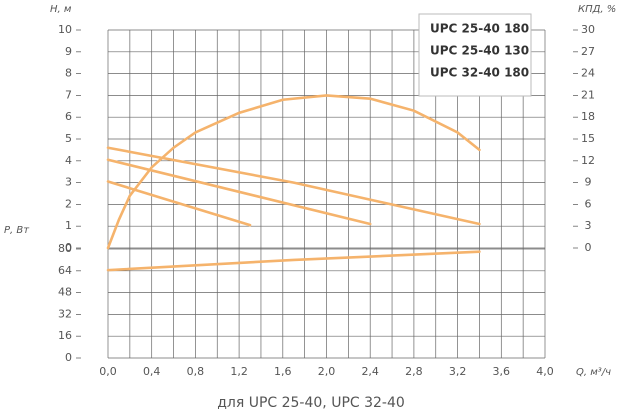 The width and height of the screenshot is (622, 415). Describe the element at coordinates (597, 9) in the screenshot. I see `y2-axis-label: КПД, %` at that location.